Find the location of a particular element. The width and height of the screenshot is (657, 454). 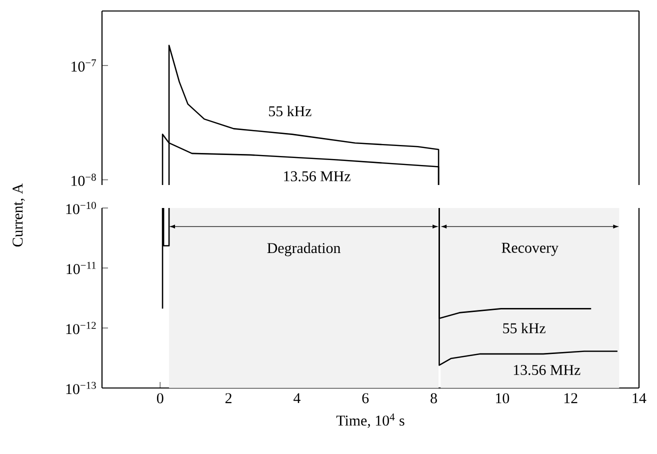

band-label: Degradation is located at coordinates (304, 249).